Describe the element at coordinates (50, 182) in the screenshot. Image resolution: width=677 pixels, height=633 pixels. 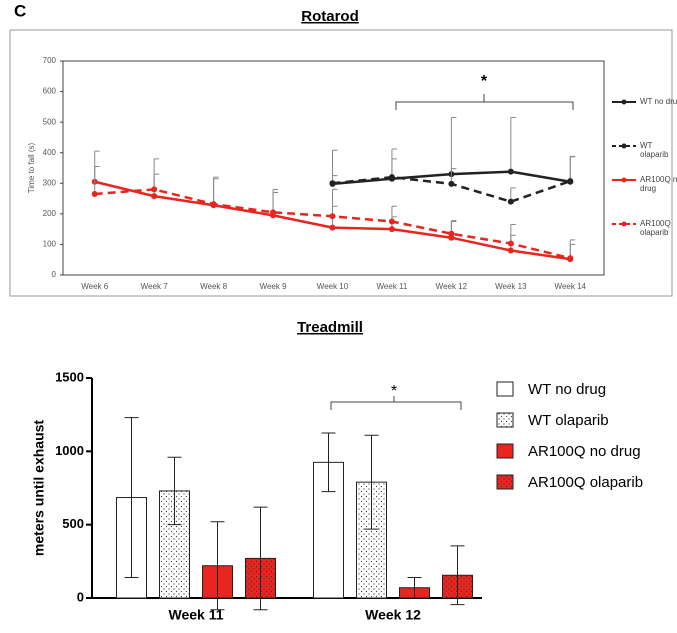
I see `y-tick-label: 300` at that location.